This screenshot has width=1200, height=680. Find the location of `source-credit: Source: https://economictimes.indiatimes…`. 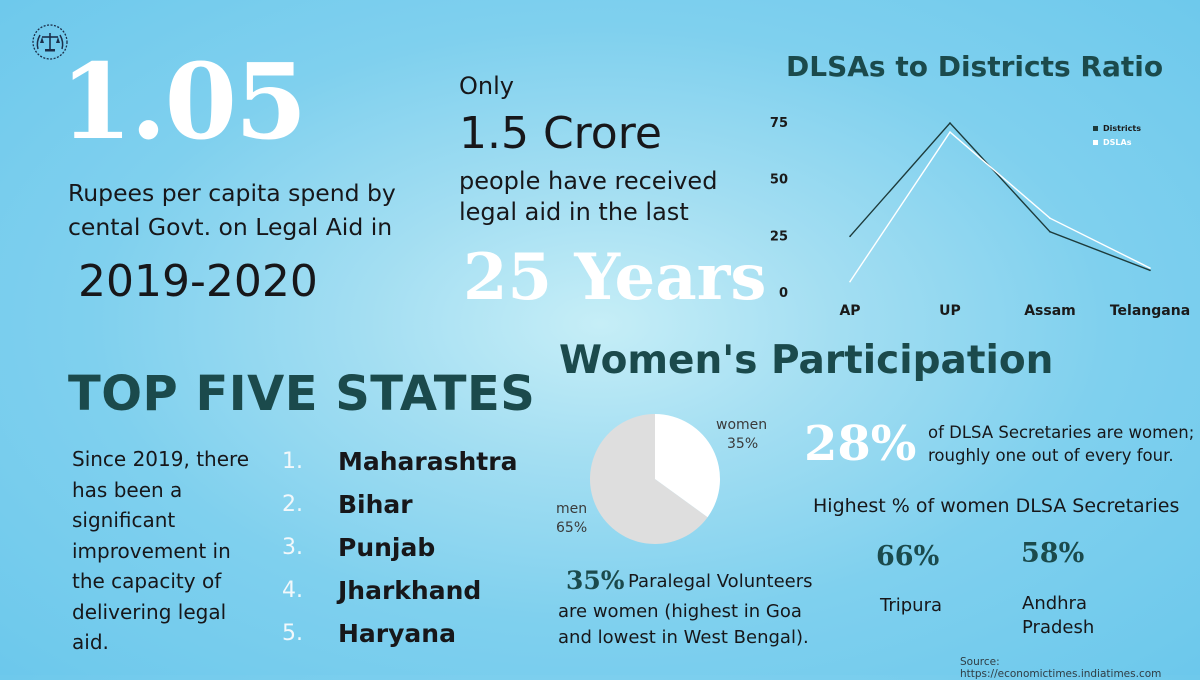

source-credit: Source: https://economictimes.indiatimes… is located at coordinates (1061, 668).